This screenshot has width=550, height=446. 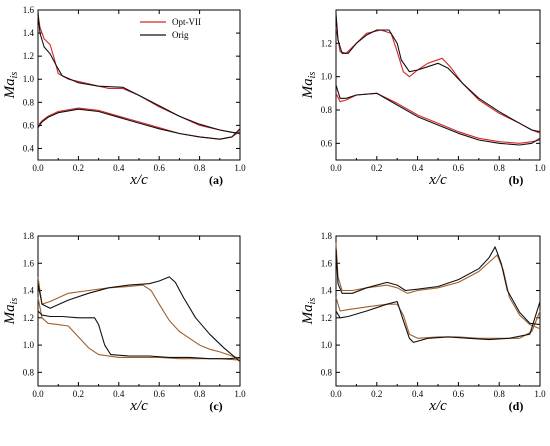 I want to click on panel-label: (a), so click(x=216, y=180).